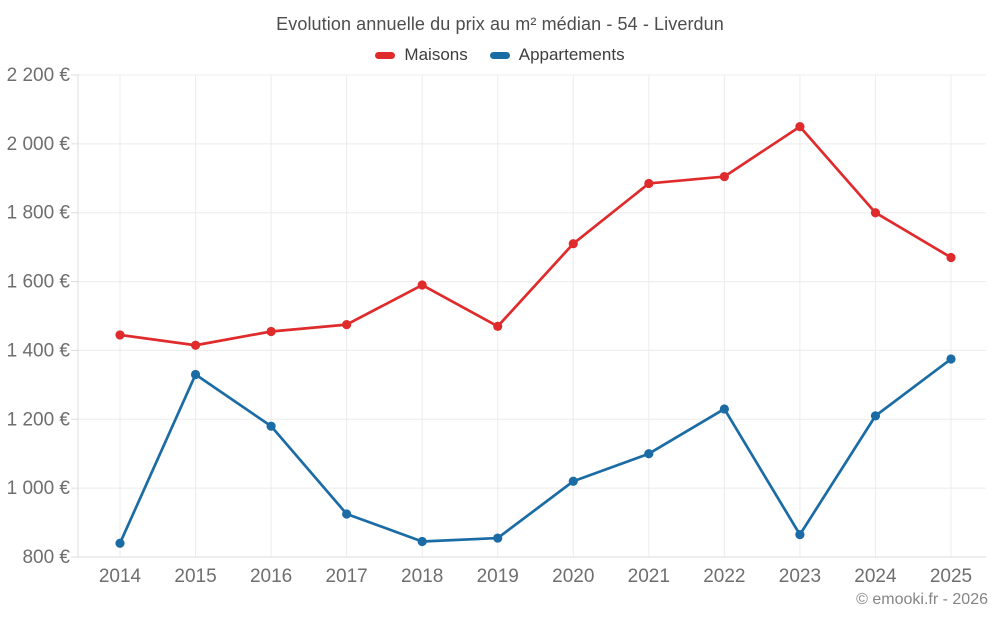  Describe the element at coordinates (39, 488) in the screenshot. I see `y-tick-label: 1 000 €` at that location.